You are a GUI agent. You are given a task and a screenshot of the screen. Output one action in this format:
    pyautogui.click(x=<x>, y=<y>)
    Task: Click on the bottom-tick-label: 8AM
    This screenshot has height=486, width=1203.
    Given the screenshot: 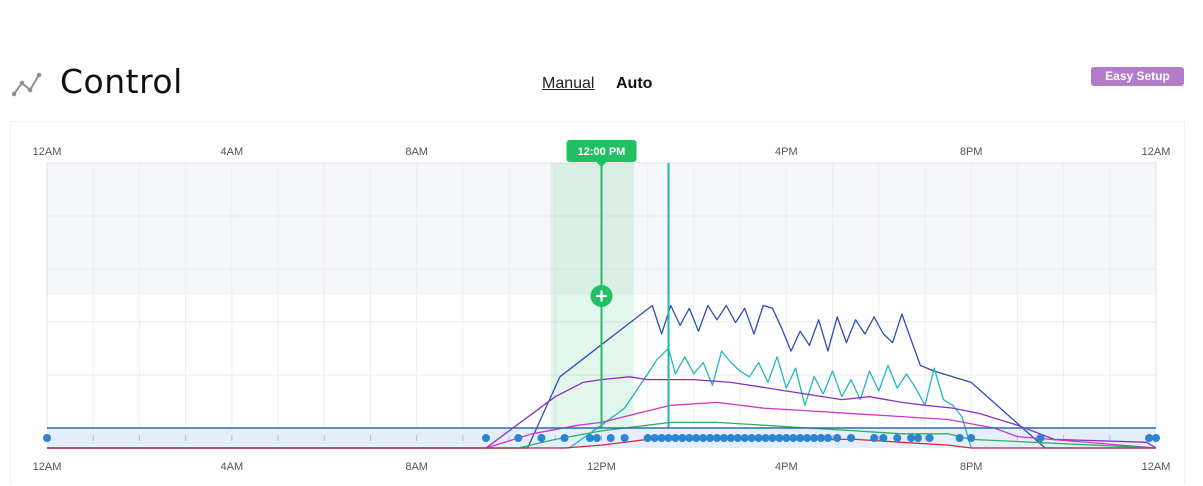 What is the action you would take?
    pyautogui.click(x=416, y=467)
    